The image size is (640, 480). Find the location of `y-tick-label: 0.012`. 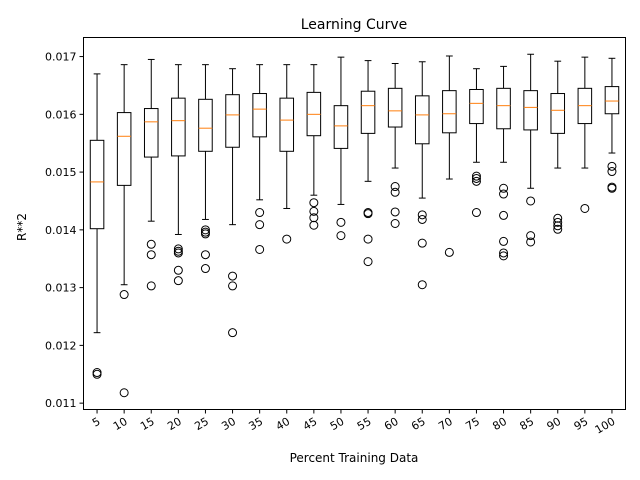

y-tick-label: 0.012 is located at coordinates (61, 345).